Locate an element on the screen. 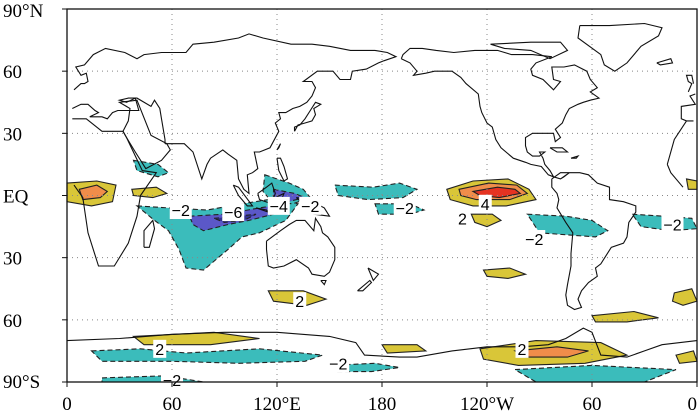 Image resolution: width=700 pixels, height=418 pixels. contour-label: 4 is located at coordinates (485, 205).